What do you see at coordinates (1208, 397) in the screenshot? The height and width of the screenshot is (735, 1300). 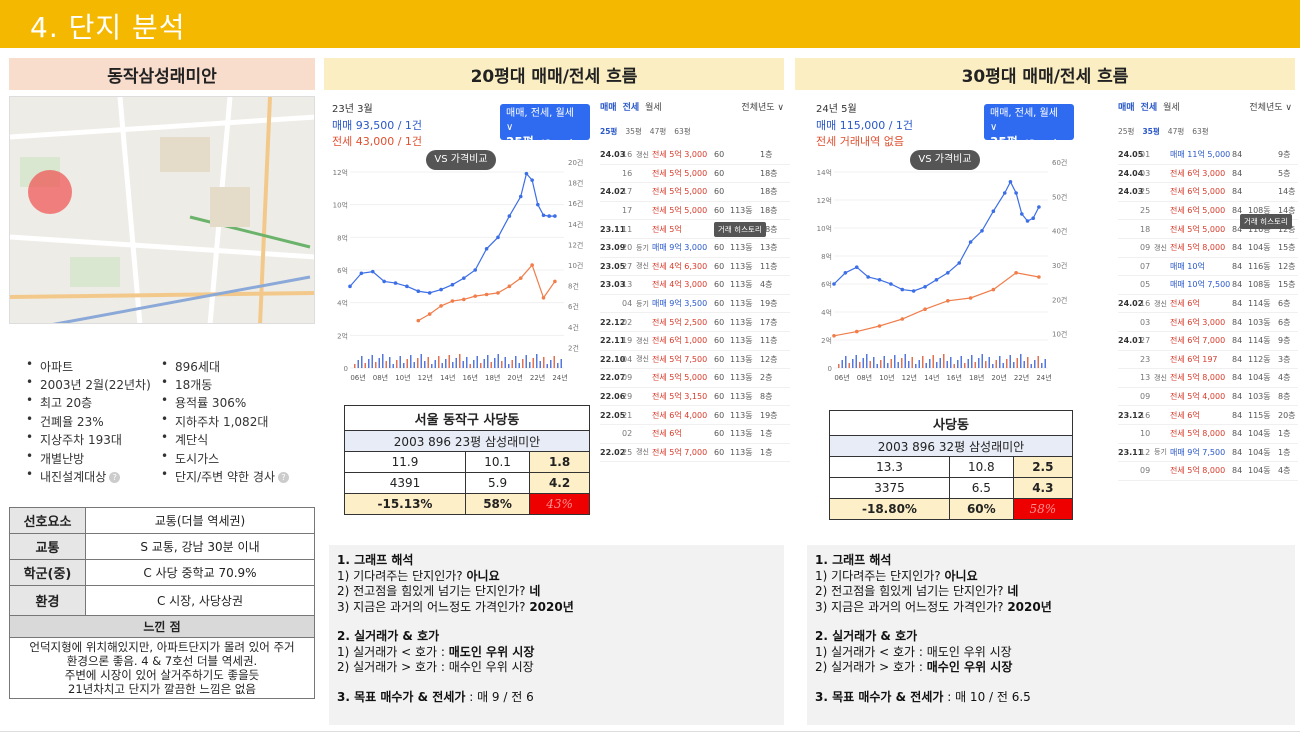 I see `tx-row: 09 전세 5억 4,000 84 103동 8층` at bounding box center [1208, 397].